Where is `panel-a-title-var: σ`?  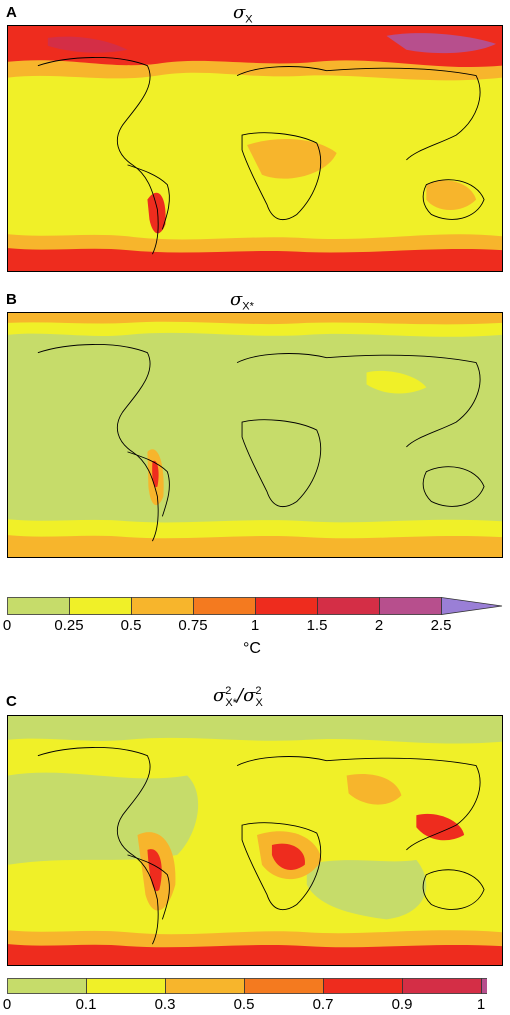 panel-a-title-var: σ is located at coordinates (239, 12).